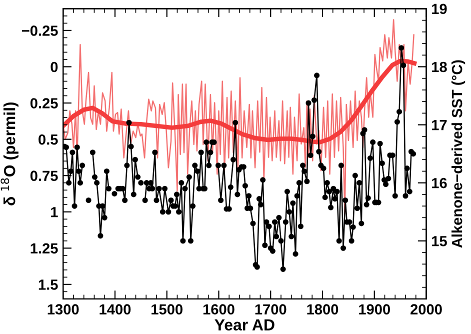  Describe the element at coordinates (40, 31) in the screenshot. I see `y-tick-label: −0.25` at that location.